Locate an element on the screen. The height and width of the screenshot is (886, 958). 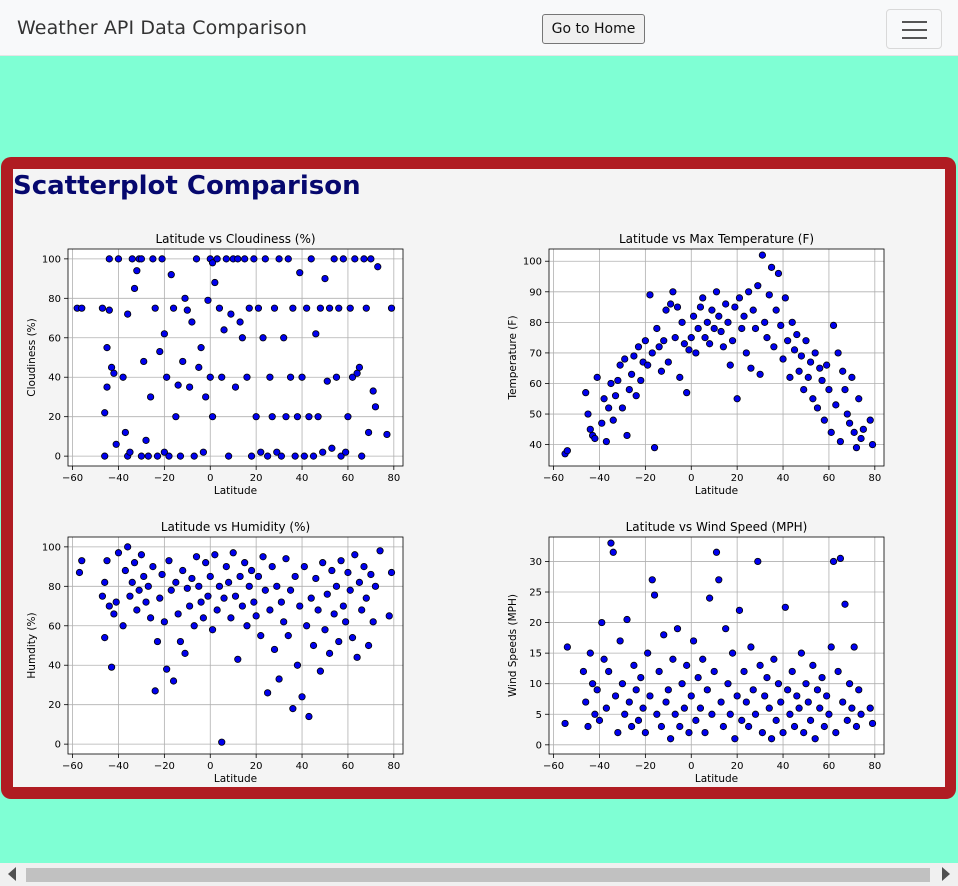
x-axis-label: Latitude is located at coordinates (716, 491).